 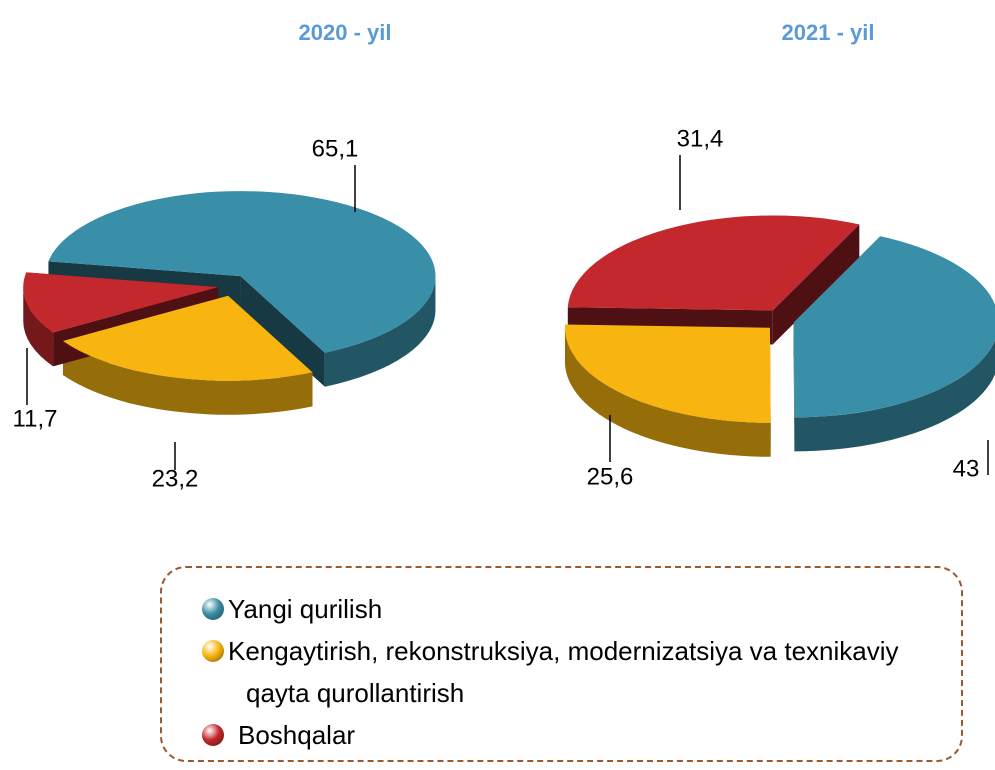 I want to click on data-label: 31,4, so click(x=700, y=138).